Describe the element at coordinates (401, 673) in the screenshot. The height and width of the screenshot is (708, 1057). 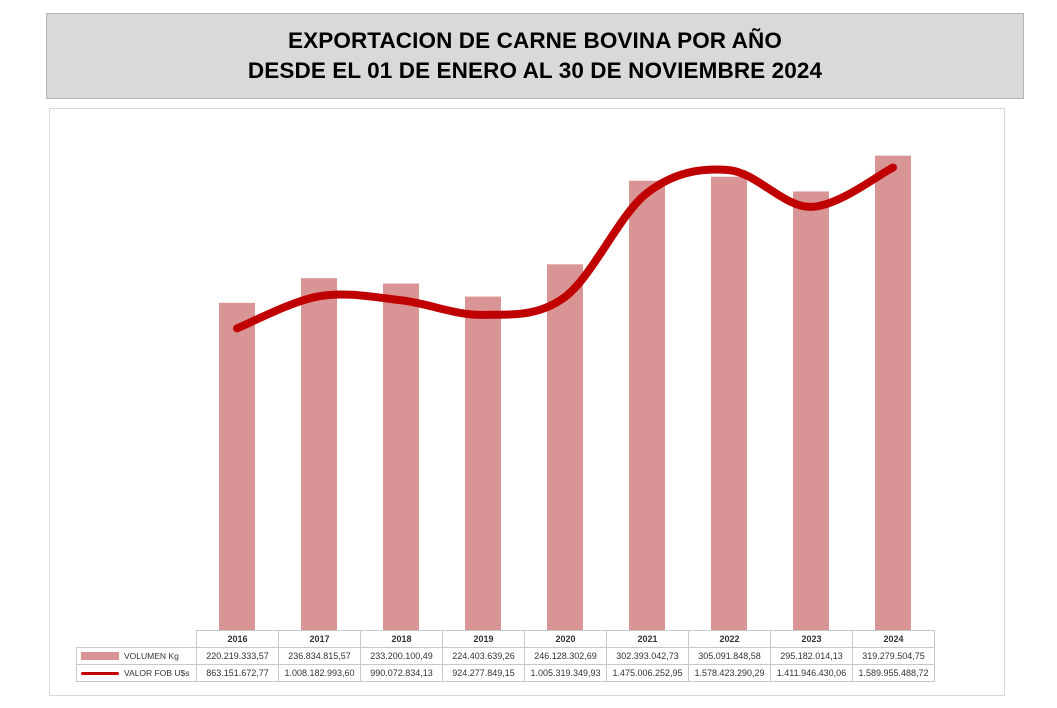
I see `valor-fob-cell: 990.072.834,13` at that location.